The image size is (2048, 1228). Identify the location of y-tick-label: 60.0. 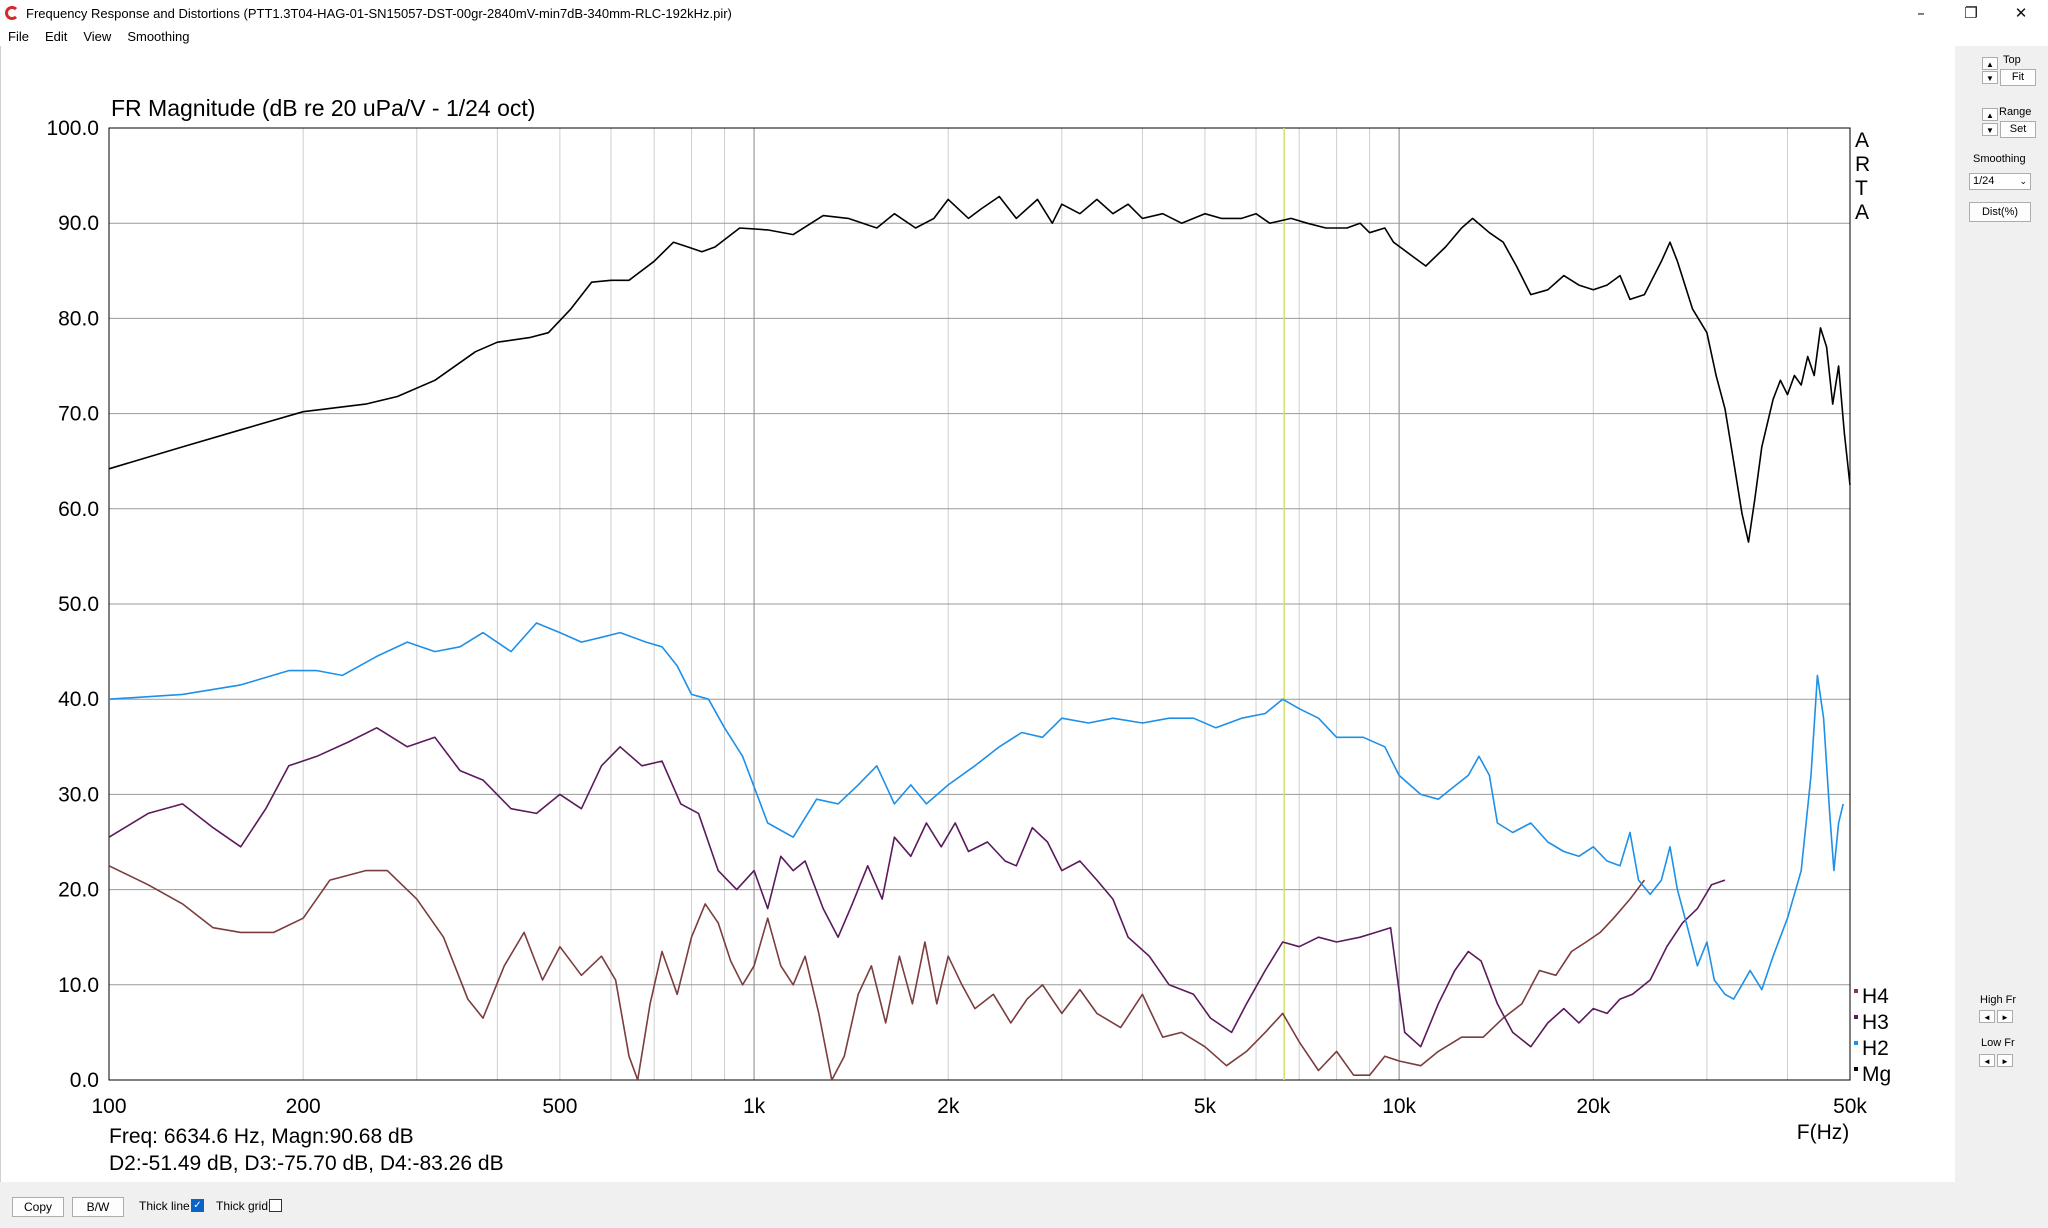
(78, 509).